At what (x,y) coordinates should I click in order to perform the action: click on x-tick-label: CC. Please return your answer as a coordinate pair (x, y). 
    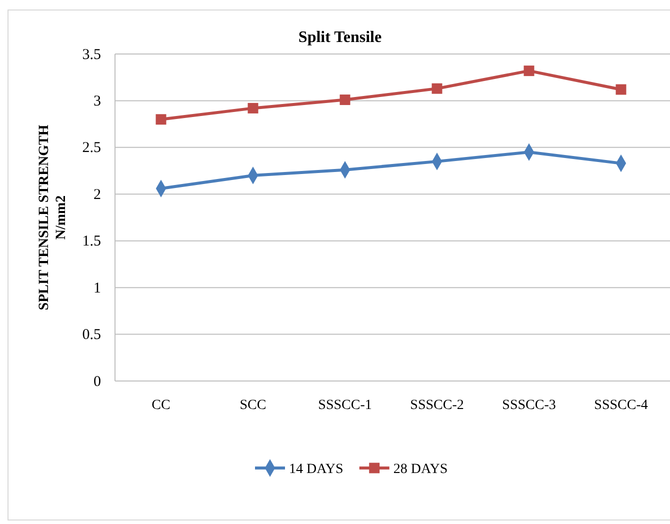
    Looking at the image, I should click on (161, 405).